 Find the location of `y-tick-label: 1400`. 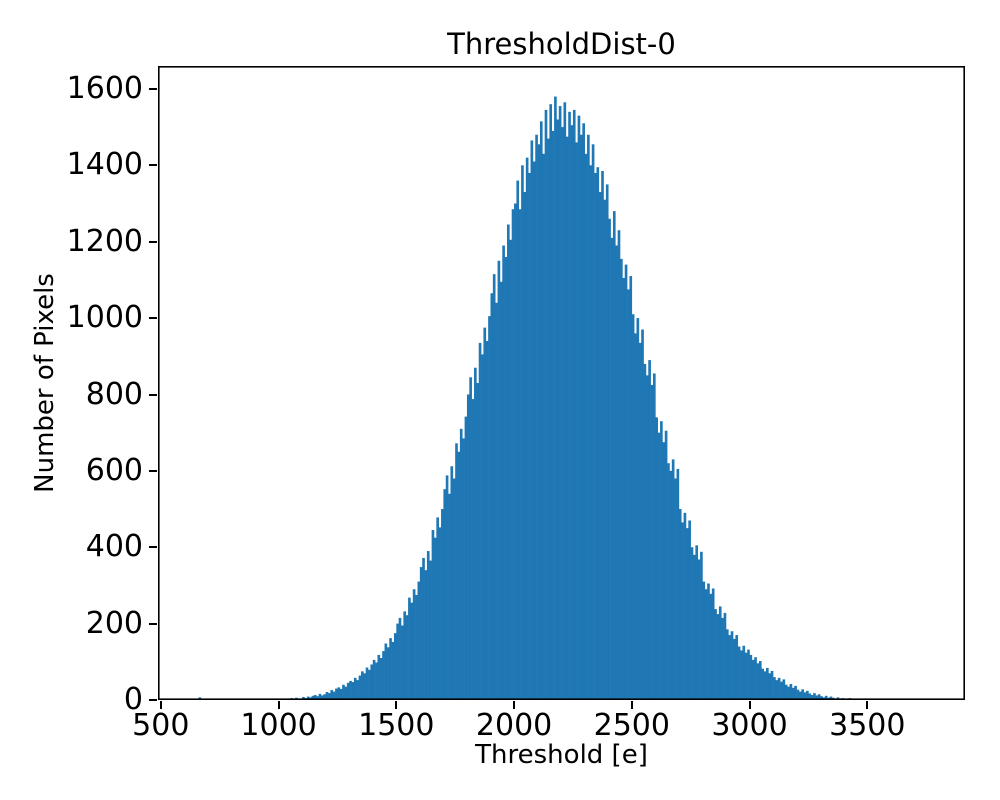

y-tick-label: 1400 is located at coordinates (104, 165).